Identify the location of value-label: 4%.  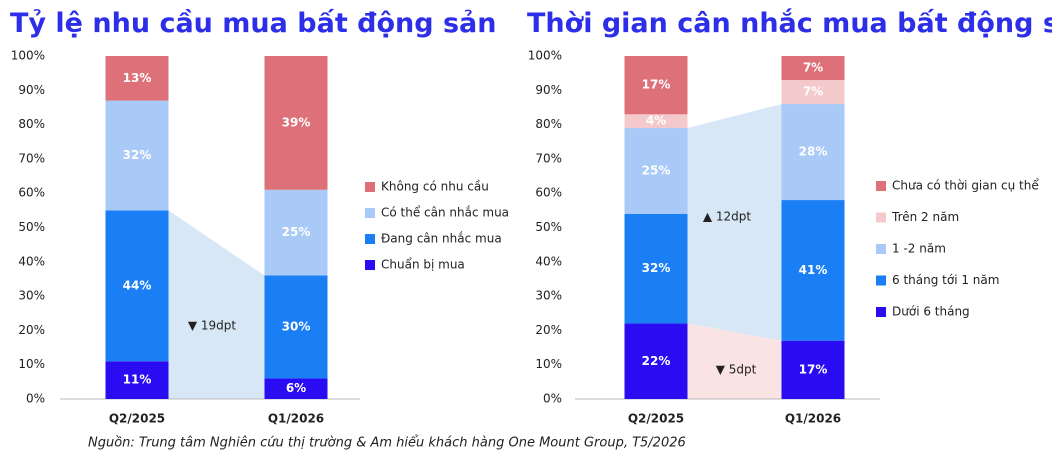
(656, 121).